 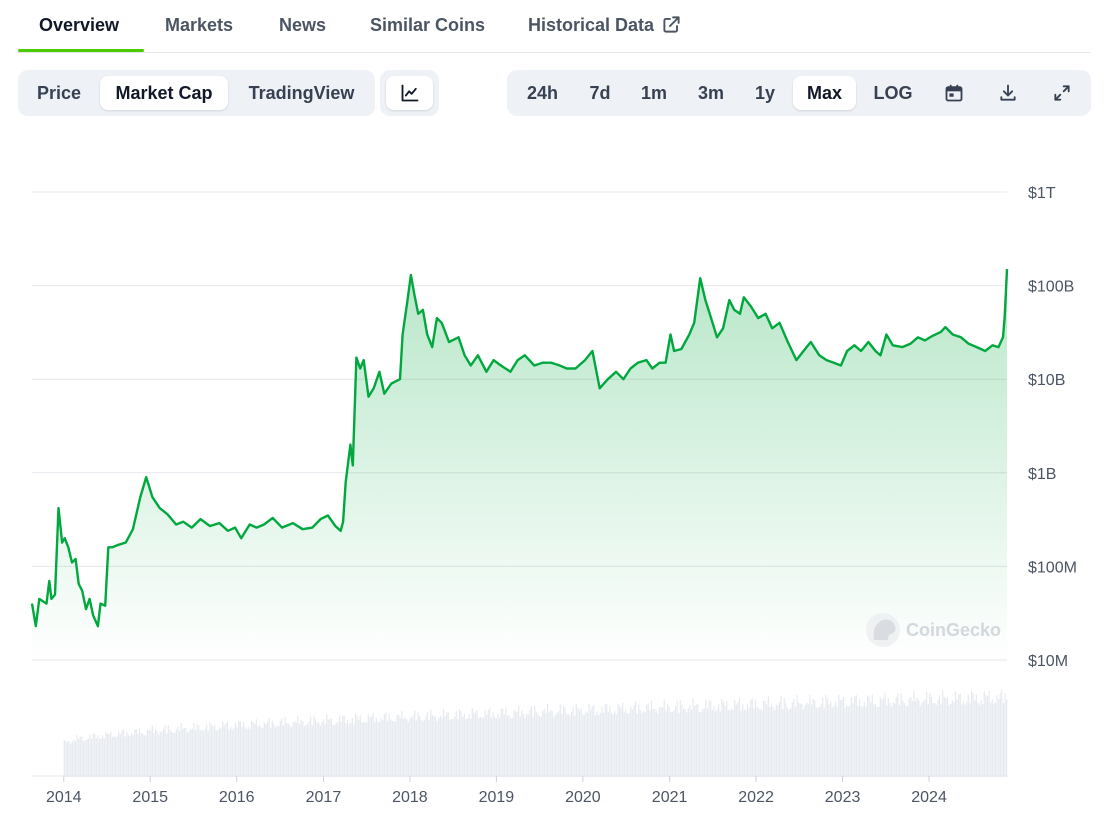 I want to click on calendar-button, so click(x=954, y=93).